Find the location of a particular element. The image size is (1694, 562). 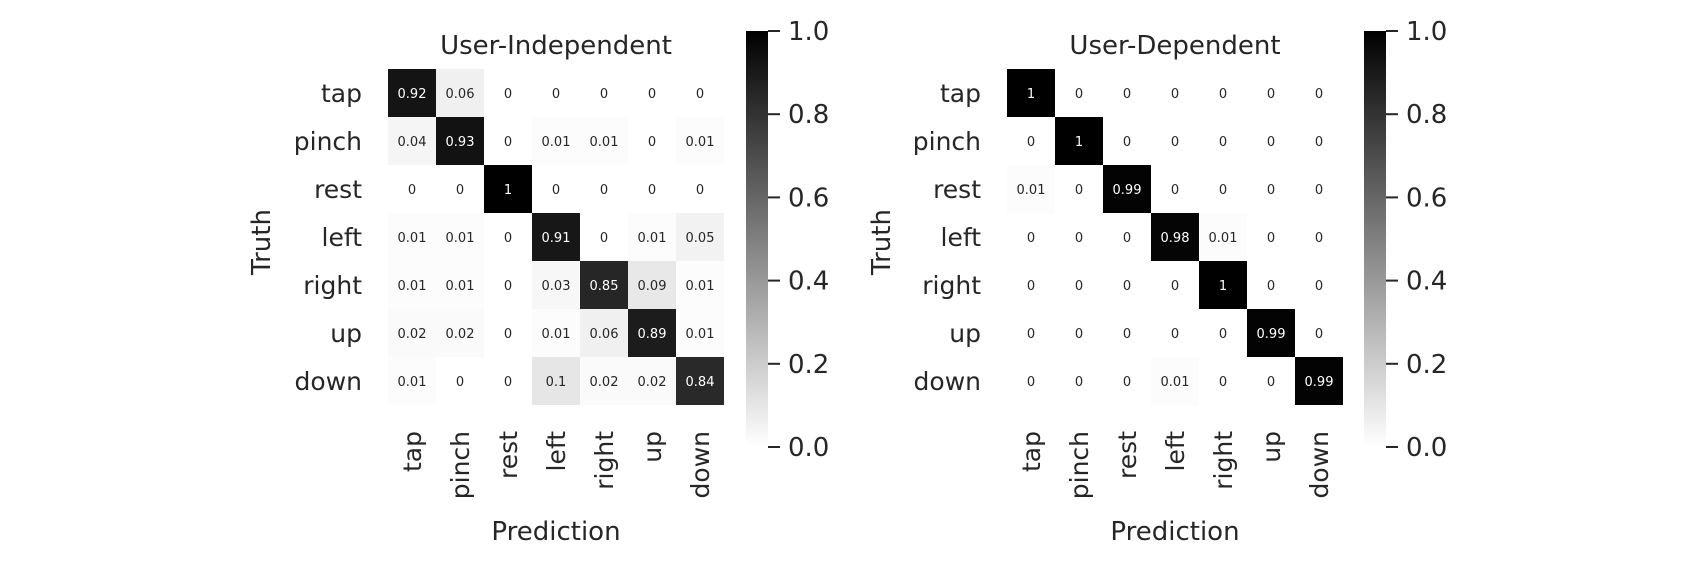

cell-value-label: 1 is located at coordinates (1031, 94).